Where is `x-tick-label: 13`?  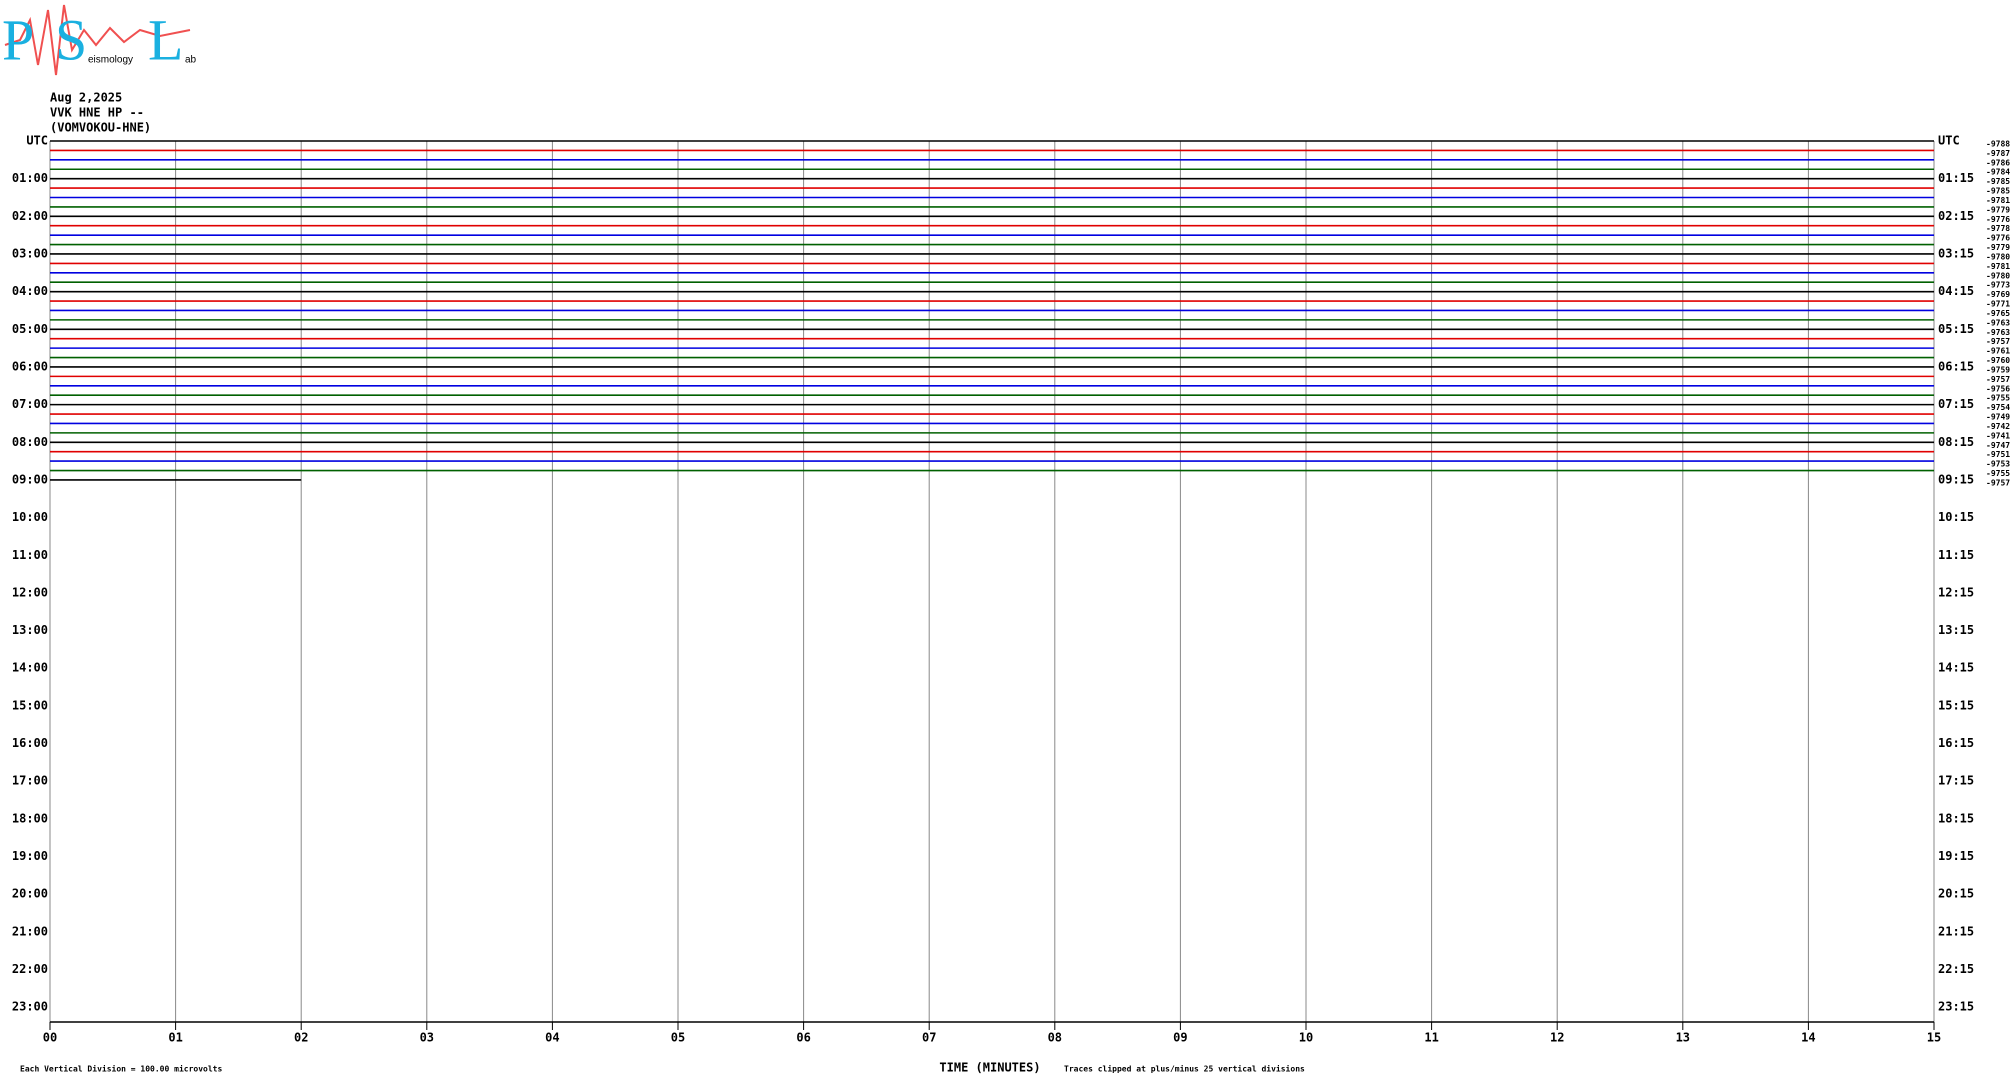
x-tick-label: 13 is located at coordinates (1683, 1038).